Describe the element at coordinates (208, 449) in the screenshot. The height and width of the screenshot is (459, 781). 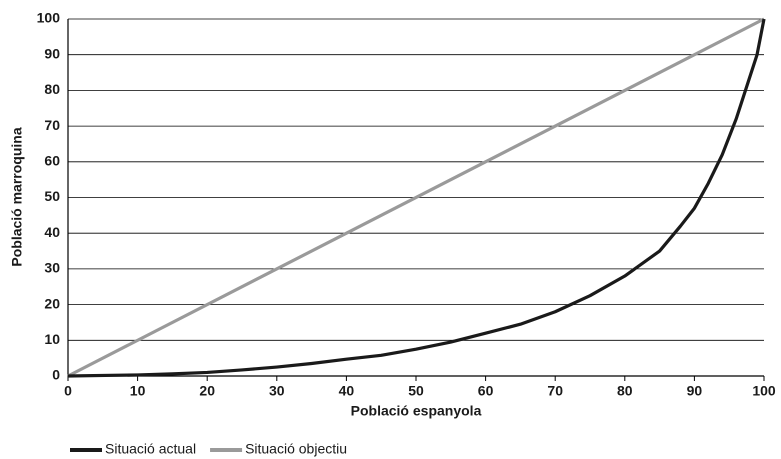
I see `legend: Situació actual Situació objectiu` at that location.